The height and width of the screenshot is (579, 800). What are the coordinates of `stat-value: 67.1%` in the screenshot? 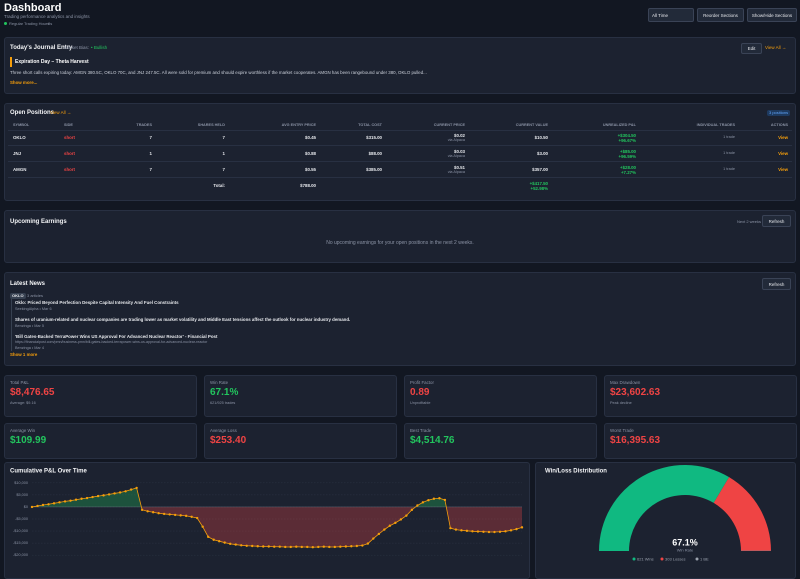 It's located at (224, 392).